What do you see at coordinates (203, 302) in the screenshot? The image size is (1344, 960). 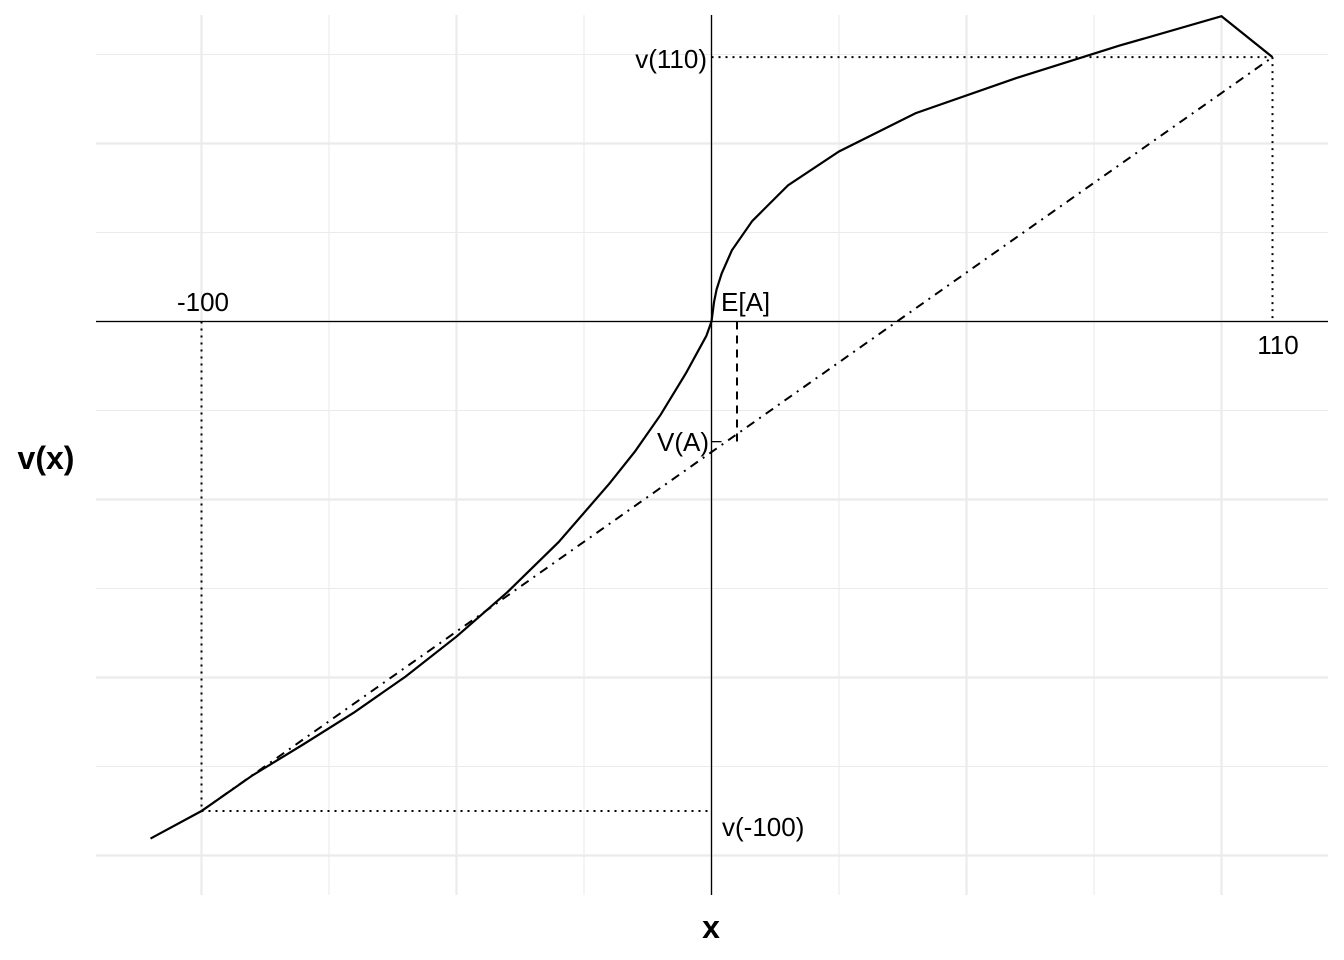 I see `tick-label-x-neg: -100` at bounding box center [203, 302].